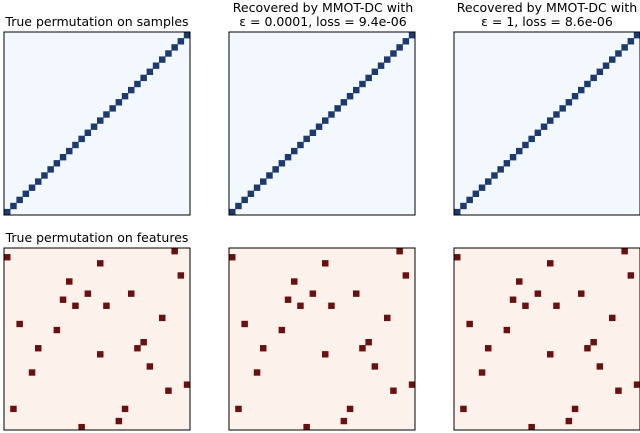  What do you see at coordinates (547, 21) in the screenshot?
I see `panel-title-line-2: ε = 1, loss = 8.6e-06` at bounding box center [547, 21].